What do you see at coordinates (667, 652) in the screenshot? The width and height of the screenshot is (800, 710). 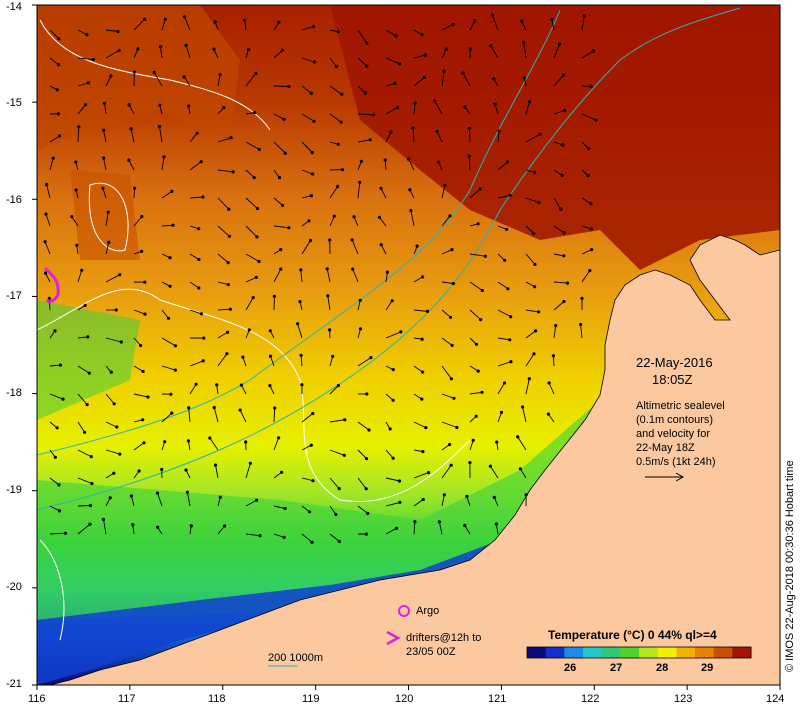 I see `colorbar-segment` at bounding box center [667, 652].